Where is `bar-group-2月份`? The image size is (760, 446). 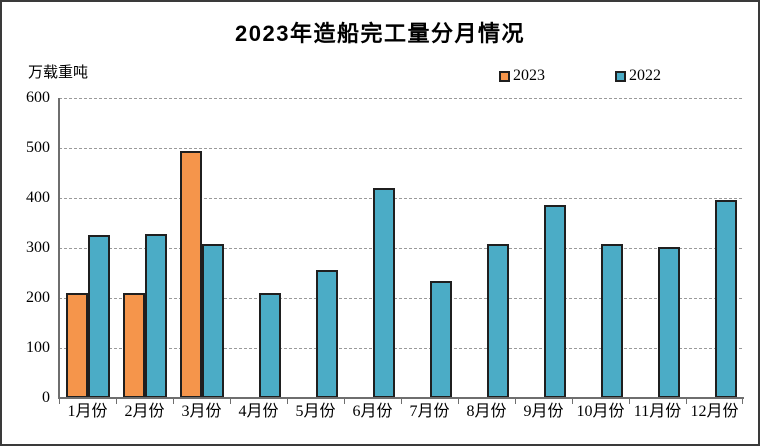
bar-group-2月份 is located at coordinates (144, 316).